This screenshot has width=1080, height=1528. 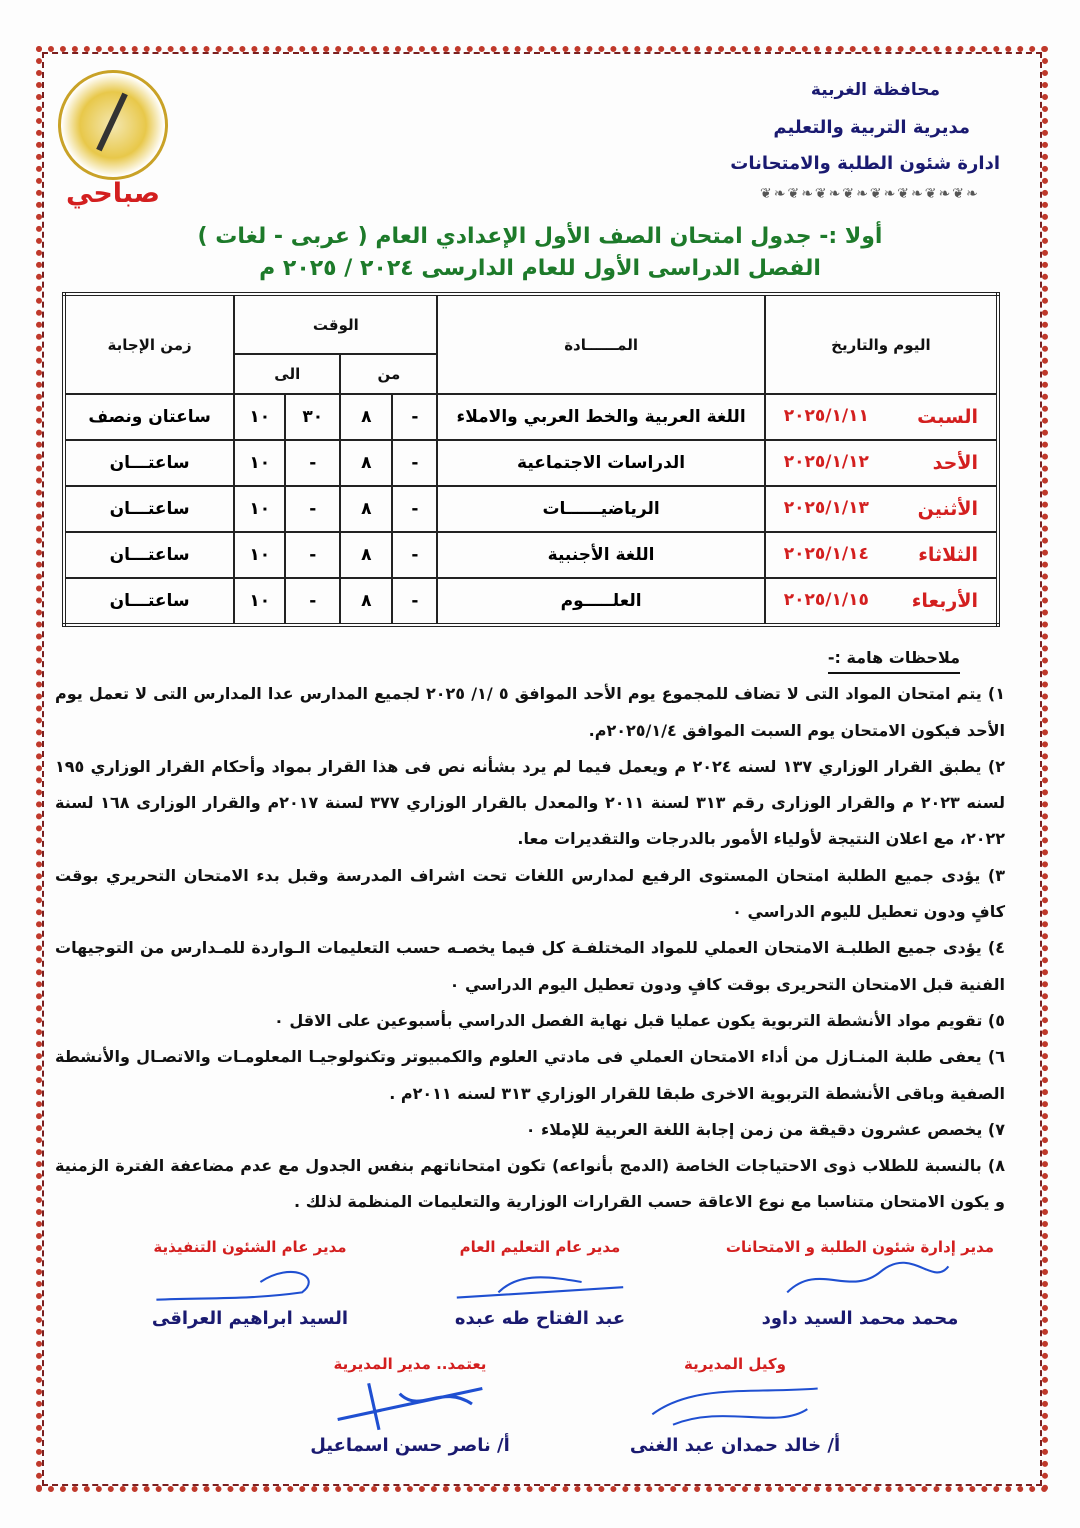 I want to click on directorate-logo, so click(x=113, y=125).